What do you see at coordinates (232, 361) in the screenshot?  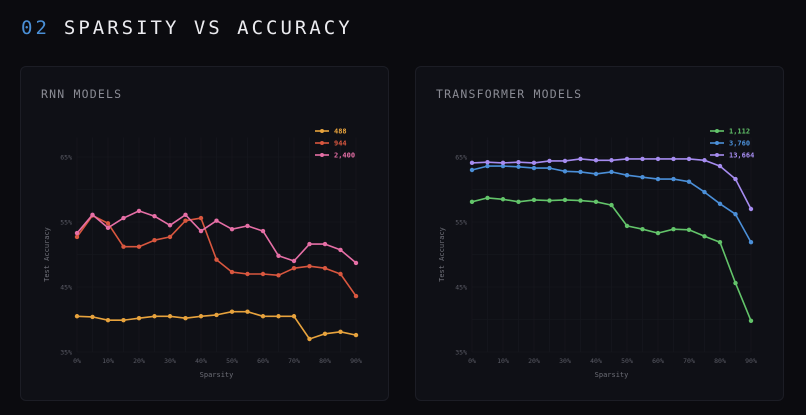 I see `x-tick-label: 50%` at bounding box center [232, 361].